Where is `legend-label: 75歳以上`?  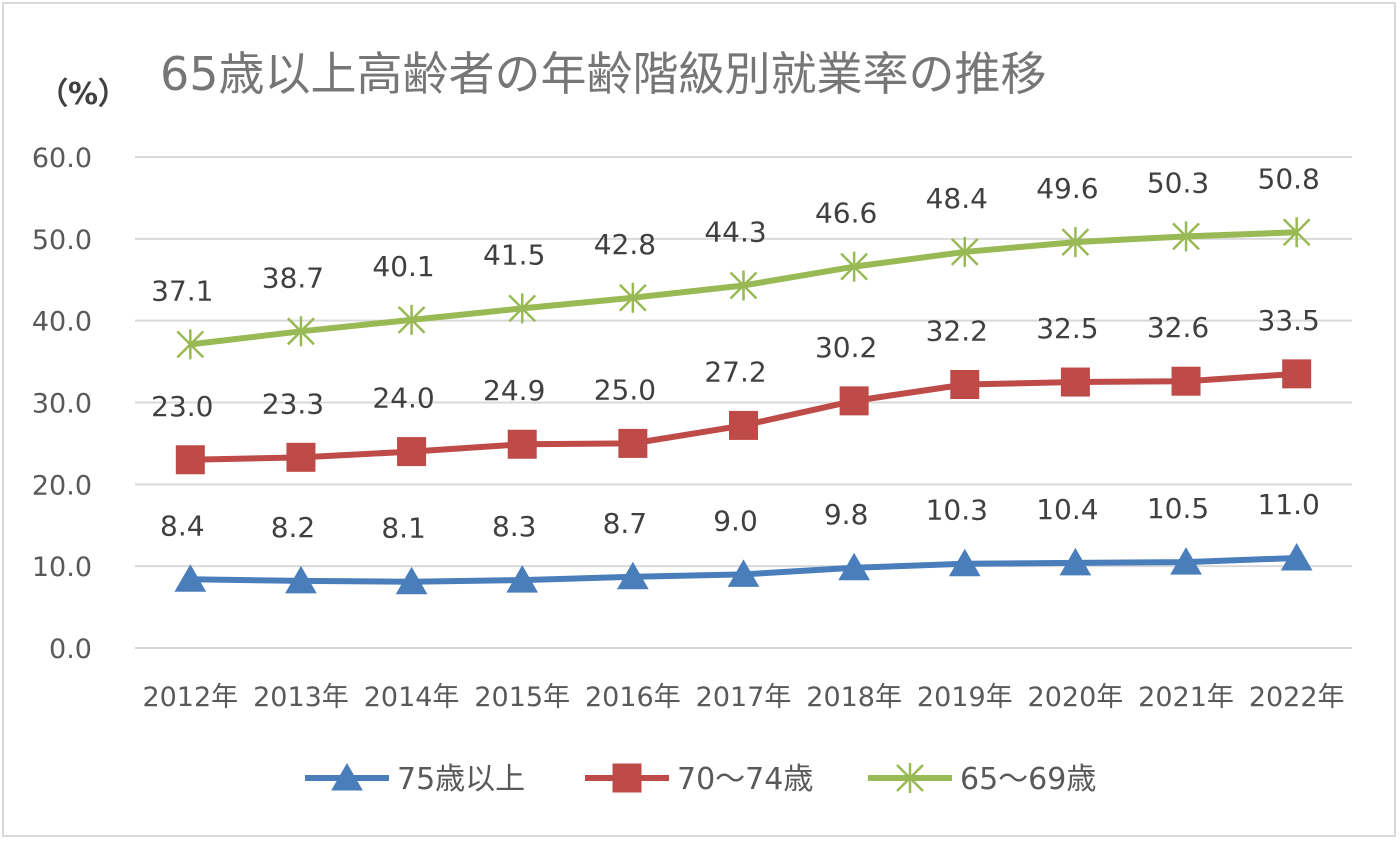 legend-label: 75歳以上 is located at coordinates (461, 779).